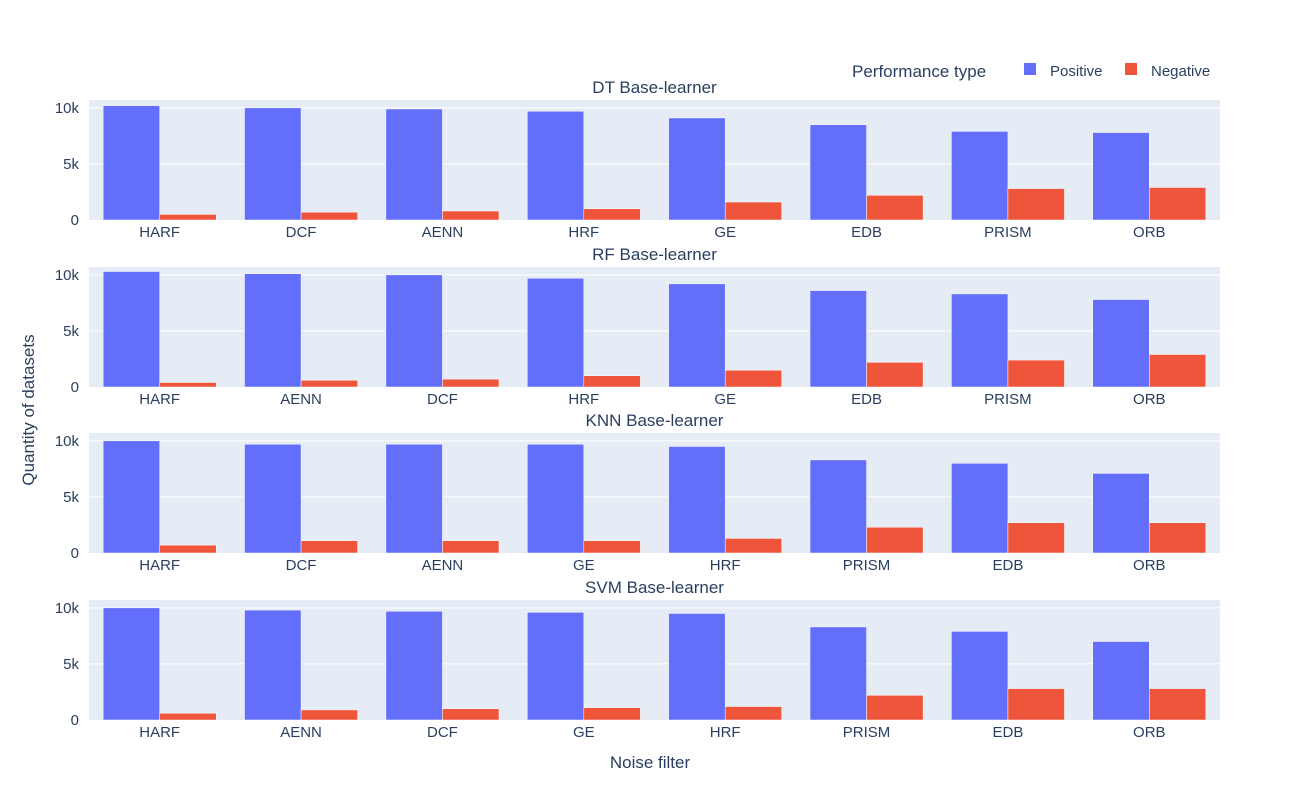 Image resolution: width=1300 pixels, height=800 pixels. Describe the element at coordinates (1076, 71) in the screenshot. I see `legend-label-positive: Positive` at that location.